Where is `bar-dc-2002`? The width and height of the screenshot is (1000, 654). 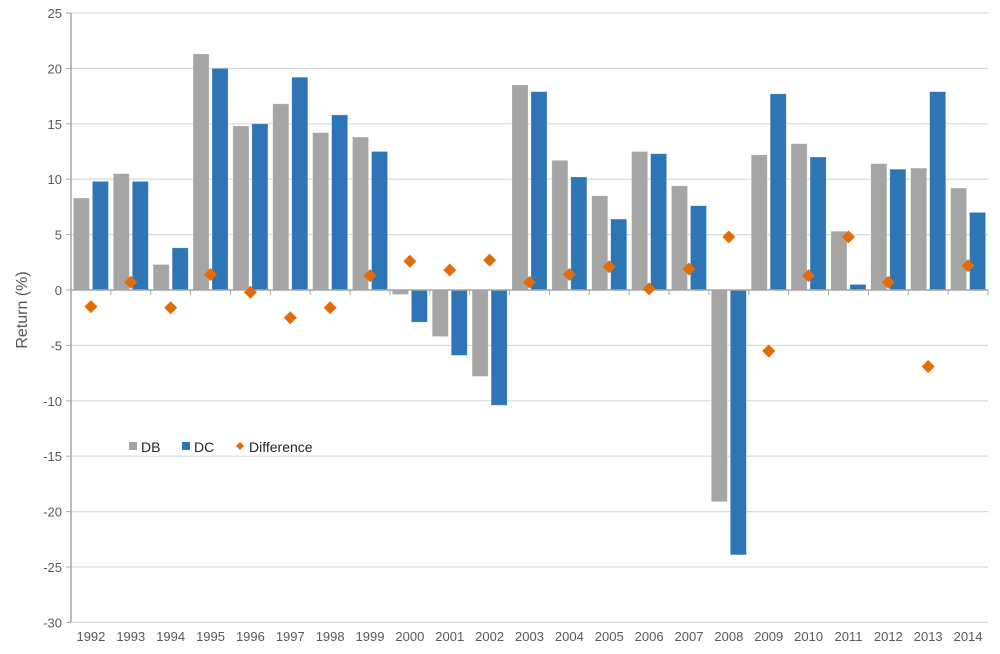 bar-dc-2002 is located at coordinates (499, 347).